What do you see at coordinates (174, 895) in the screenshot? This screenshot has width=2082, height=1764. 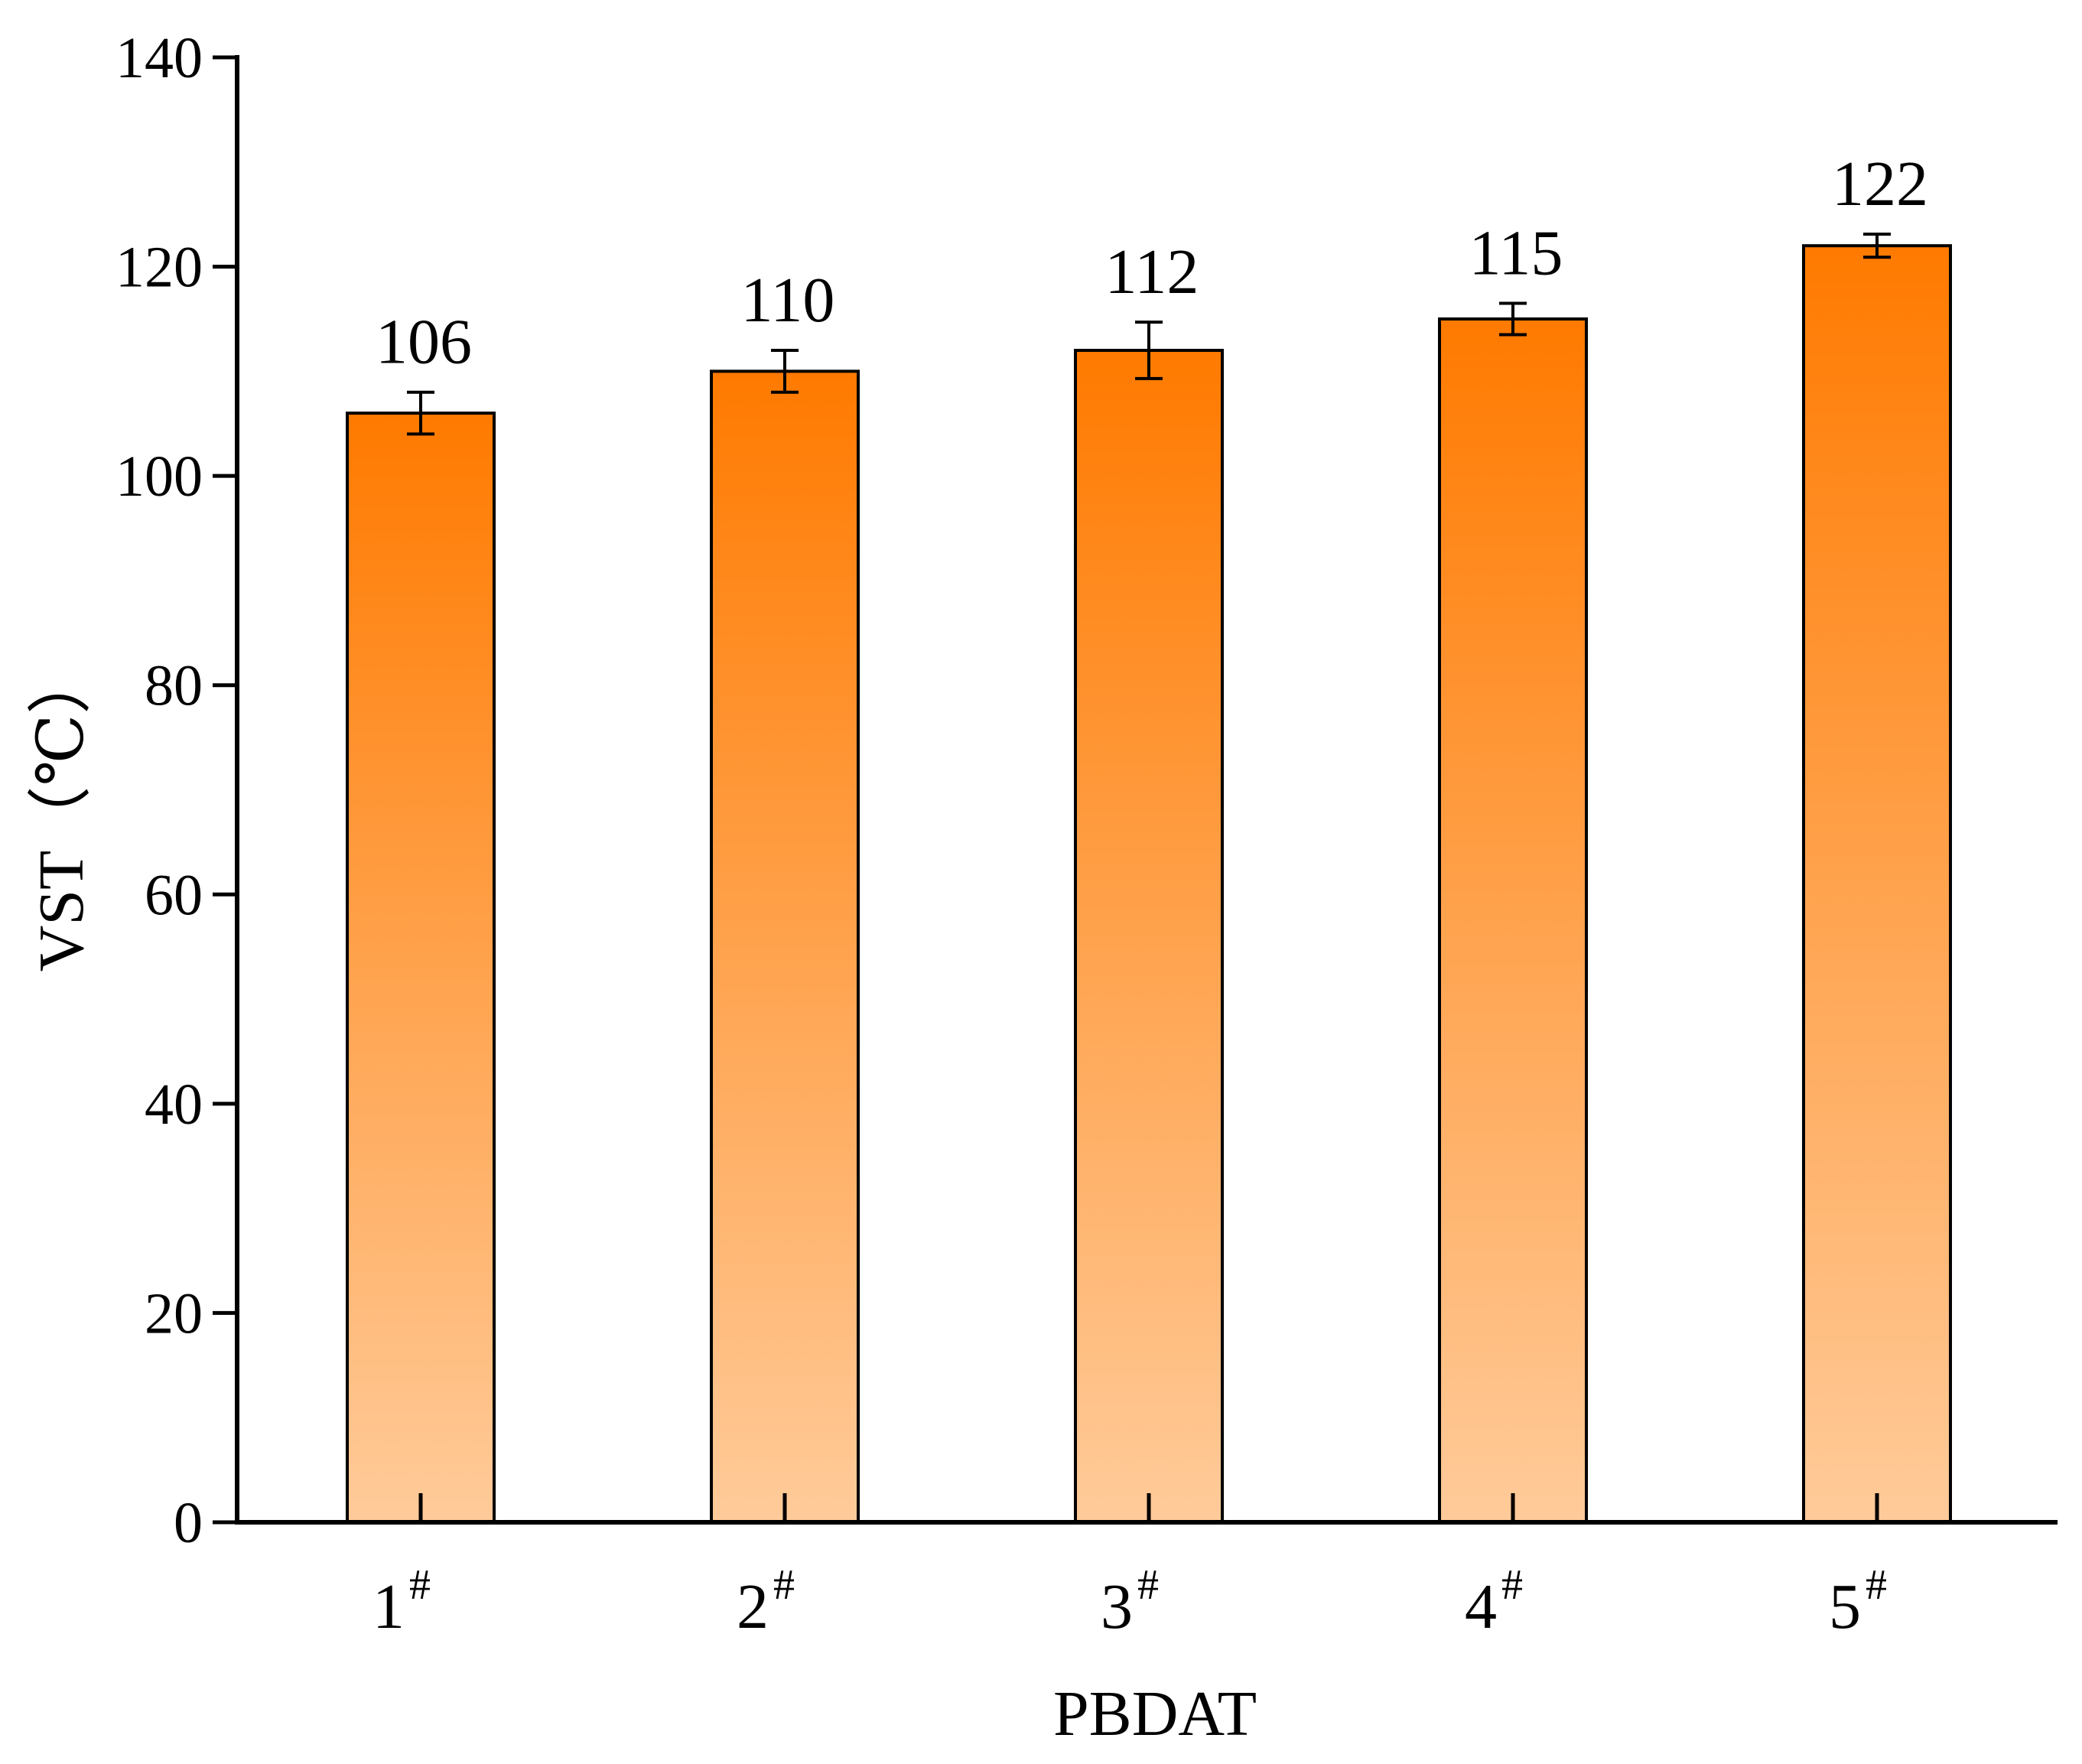 I see `y-tick-label-60: 60` at bounding box center [174, 895].